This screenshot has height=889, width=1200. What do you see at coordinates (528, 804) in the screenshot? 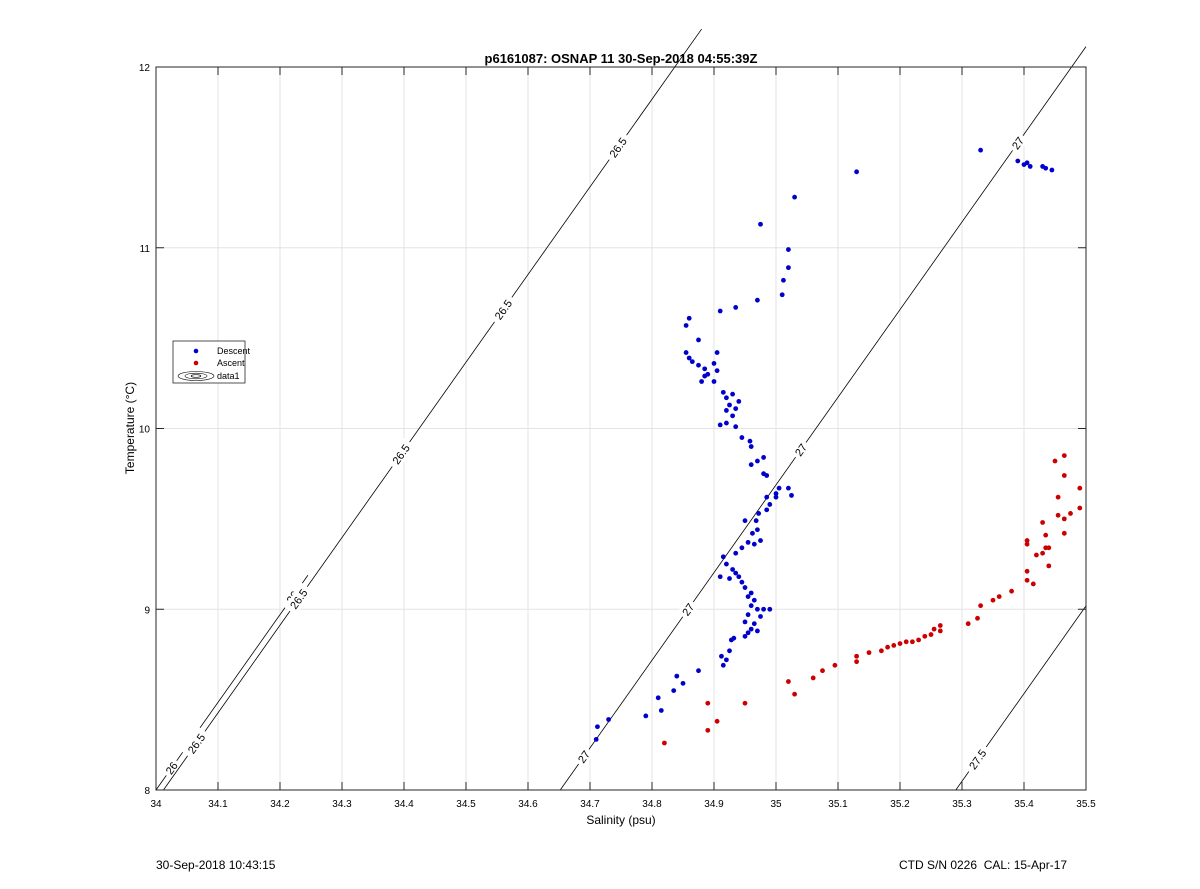
I see `x-tick-label: 34.6` at bounding box center [528, 804].